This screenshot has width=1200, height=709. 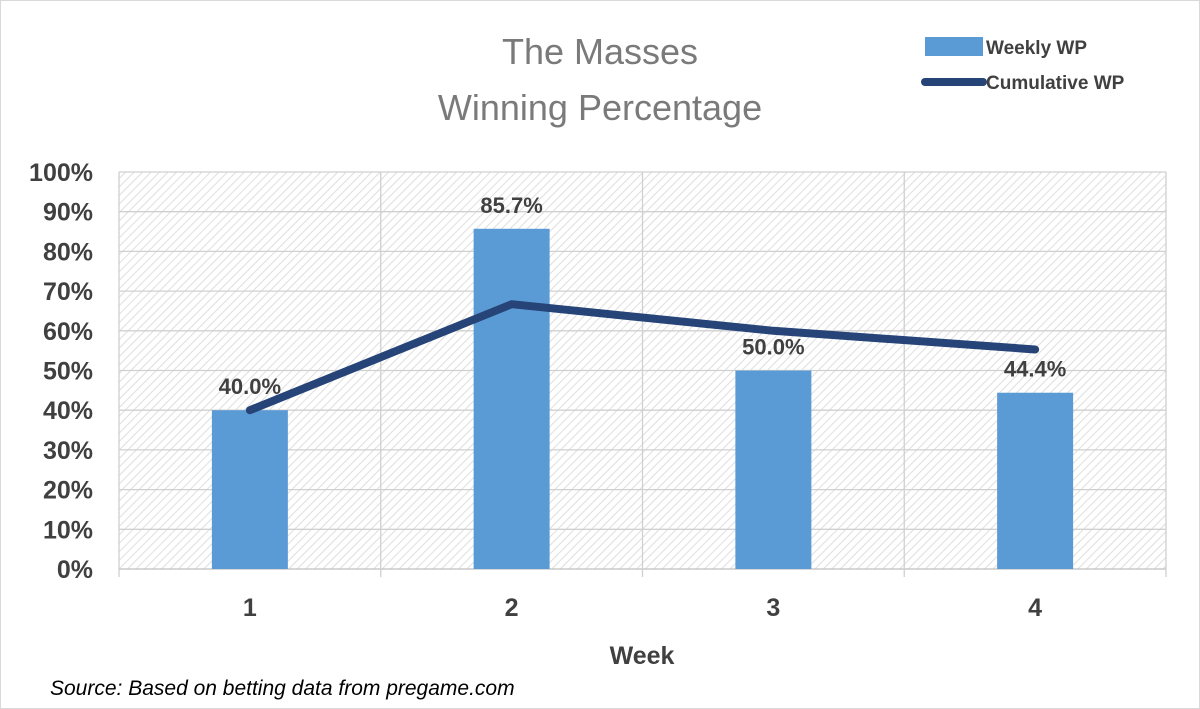 What do you see at coordinates (68, 213) in the screenshot?
I see `y-tick-label: 90%` at bounding box center [68, 213].